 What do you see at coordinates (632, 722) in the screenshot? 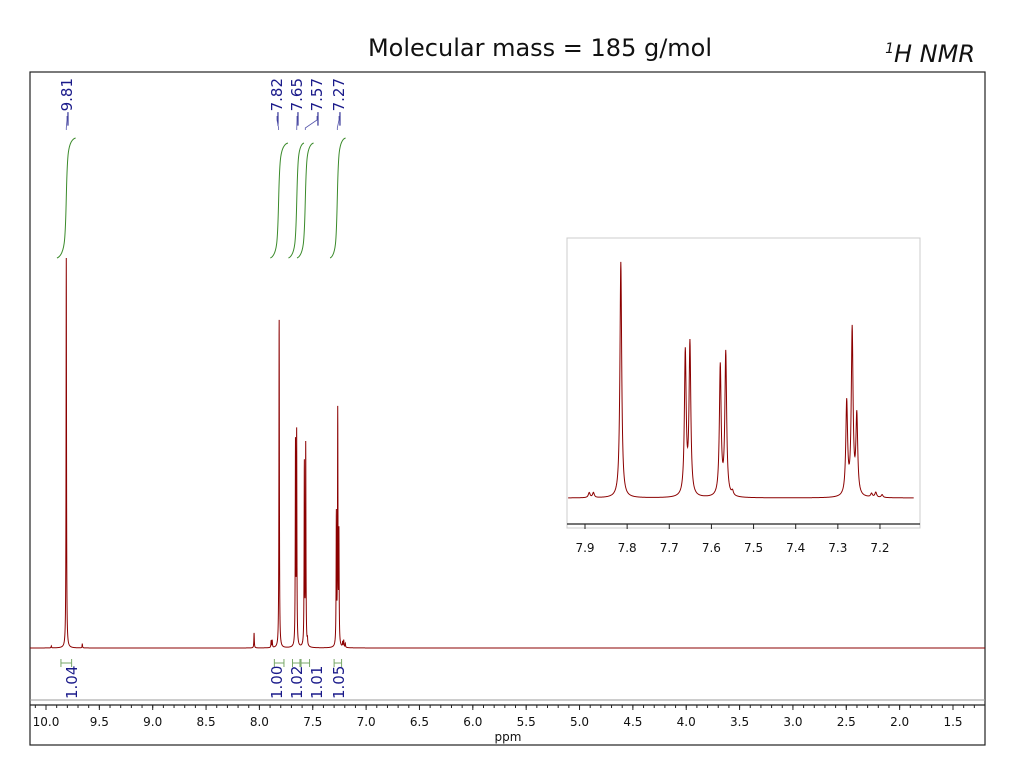
I see `x-tick-label: 4.5` at bounding box center [632, 722].